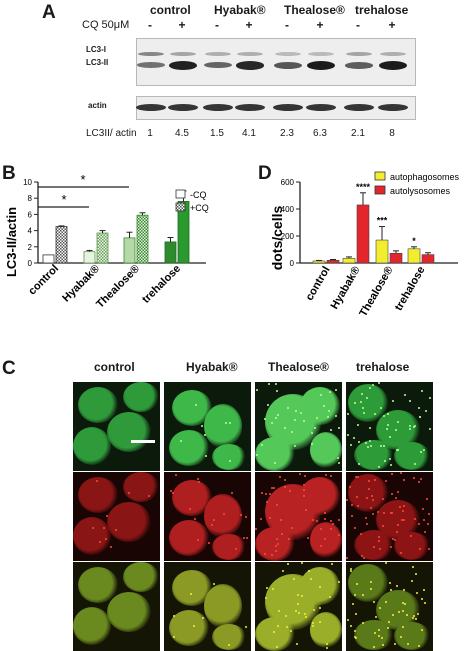 The width and height of the screenshot is (474, 651). What do you see at coordinates (249, 133) in the screenshot?
I see `lc3-ratio-value: 4.1` at bounding box center [249, 133].